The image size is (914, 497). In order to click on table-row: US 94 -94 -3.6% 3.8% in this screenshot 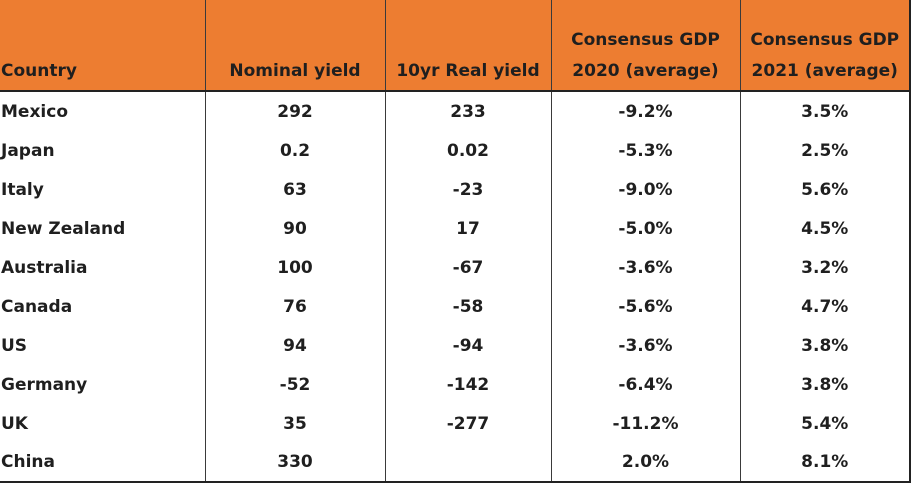, I will do `click(455, 345)`.